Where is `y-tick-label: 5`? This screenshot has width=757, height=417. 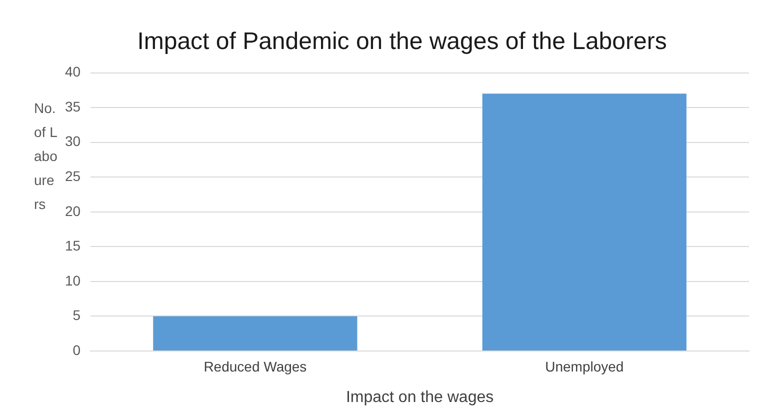 y-tick-label: 5 is located at coordinates (76, 315).